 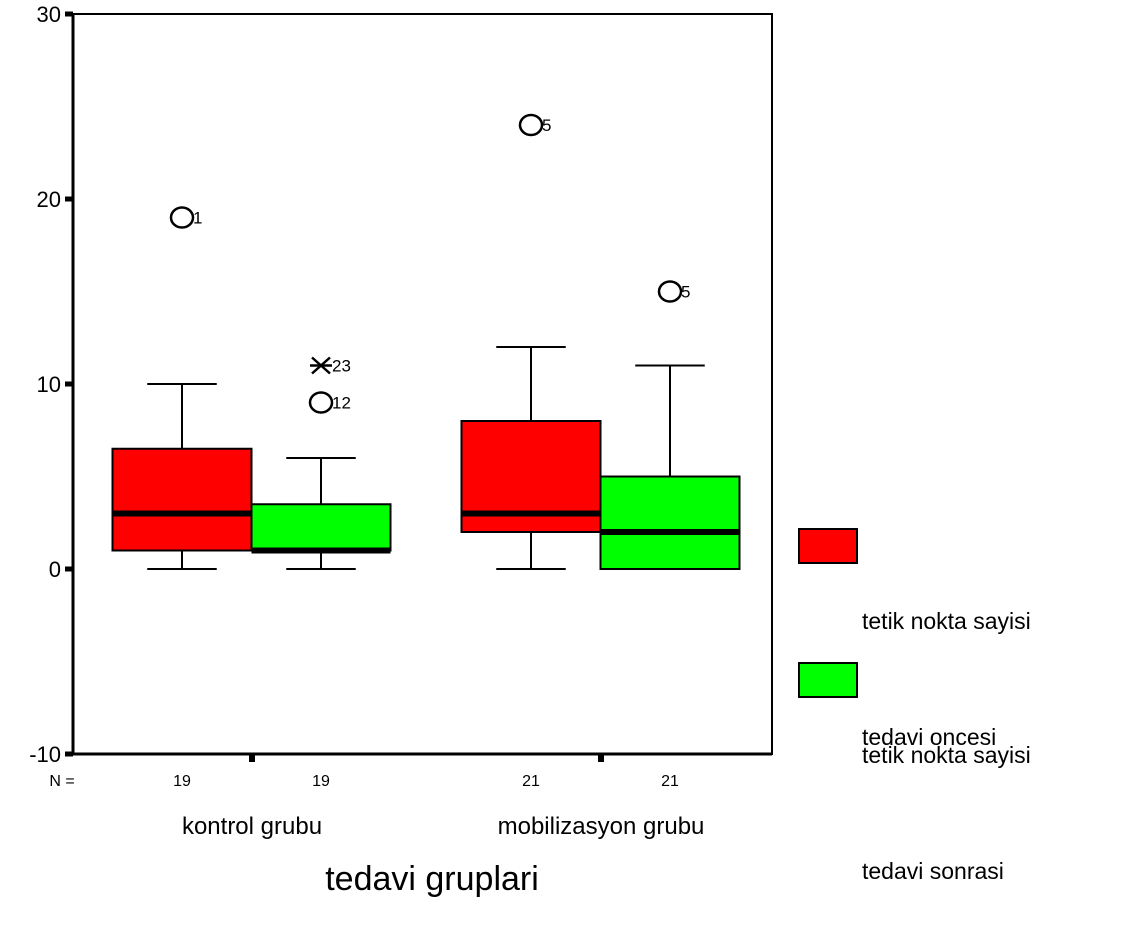 What do you see at coordinates (546, 125) in the screenshot?
I see `outlier-label-s0-g1-0: 5` at bounding box center [546, 125].